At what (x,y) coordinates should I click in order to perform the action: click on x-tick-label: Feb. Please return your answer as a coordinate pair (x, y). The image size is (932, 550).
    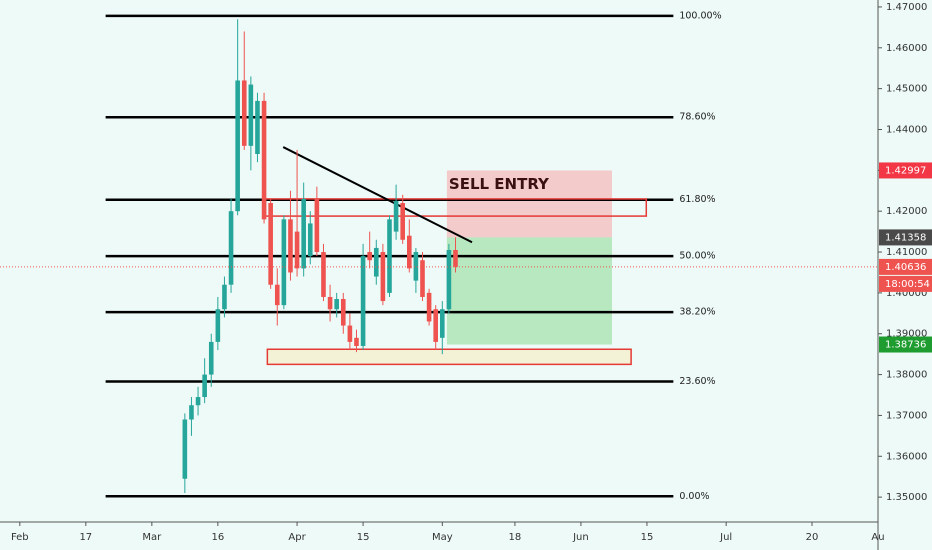
    Looking at the image, I should click on (20, 537).